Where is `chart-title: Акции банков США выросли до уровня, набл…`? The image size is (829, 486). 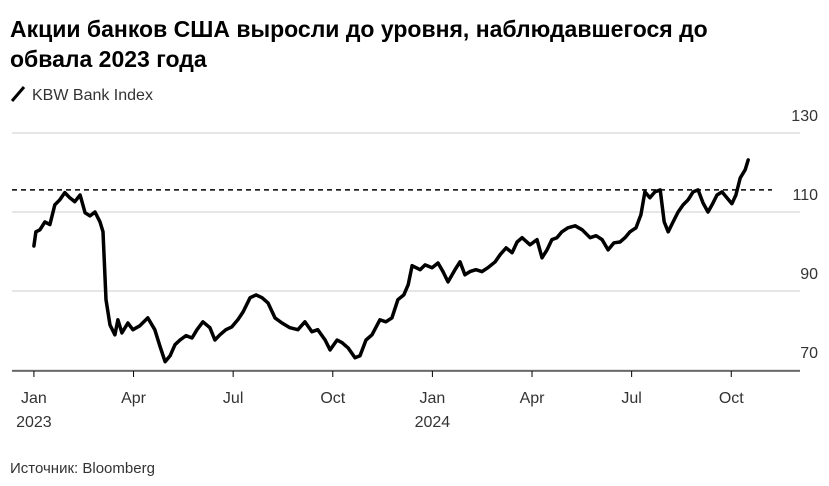
chart-title: Акции банков США выросли до уровня, набл… is located at coordinates (359, 29).